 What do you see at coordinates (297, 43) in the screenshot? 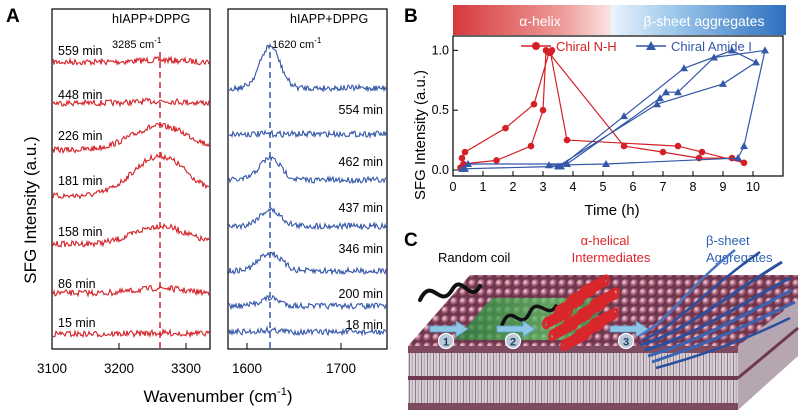
I see `panel-a-right-peak-label: 1620 cm-1` at bounding box center [297, 43].